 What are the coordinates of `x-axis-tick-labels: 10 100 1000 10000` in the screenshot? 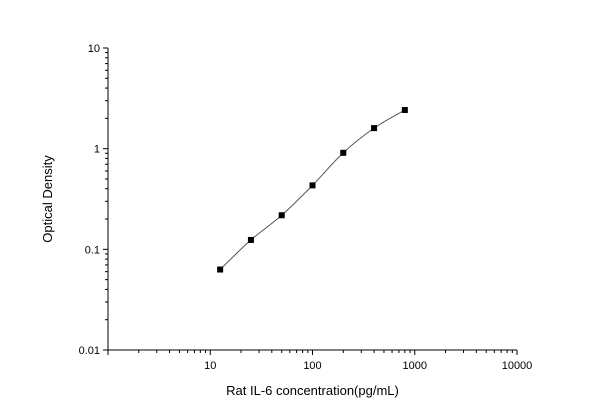 It's located at (368, 366).